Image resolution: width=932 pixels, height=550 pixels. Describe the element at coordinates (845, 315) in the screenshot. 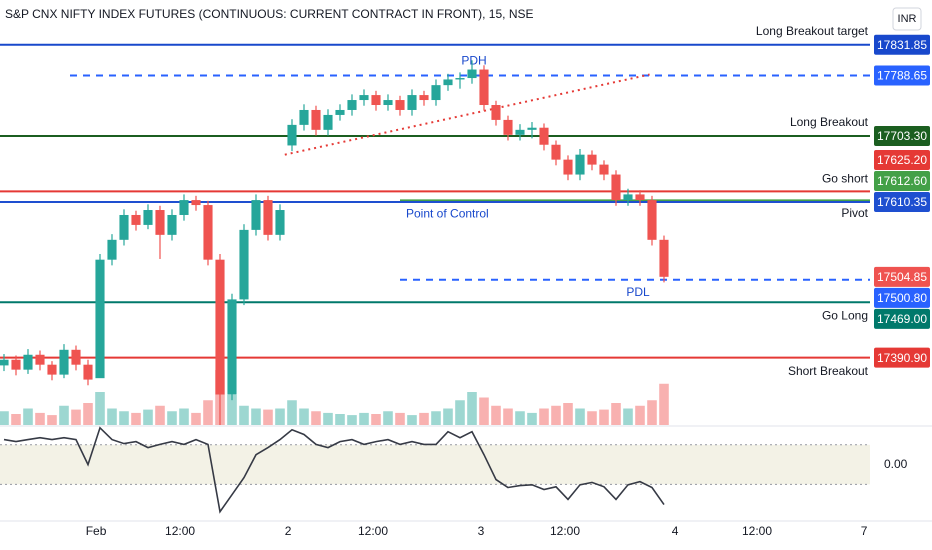

I see `level-label: Go Long` at that location.